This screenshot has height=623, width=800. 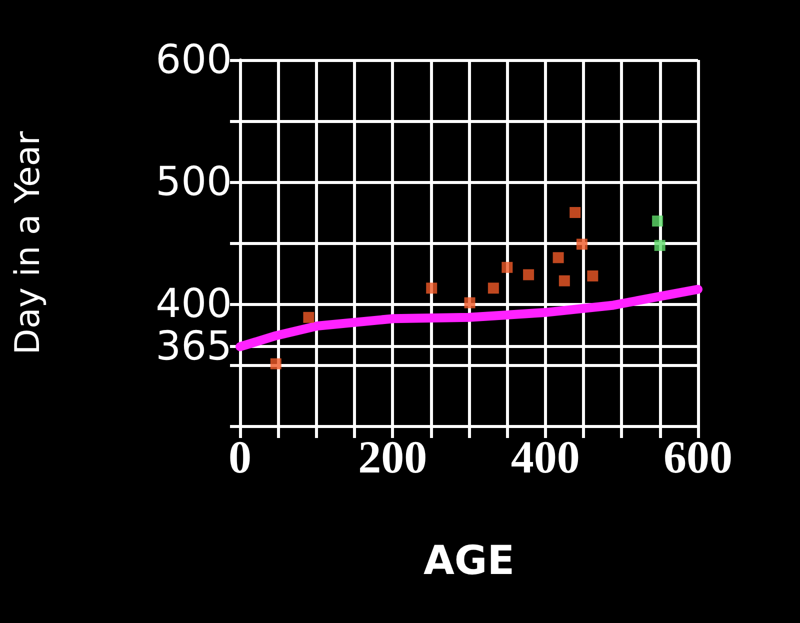 I want to click on x-tick-label: 0, so click(x=240, y=457).